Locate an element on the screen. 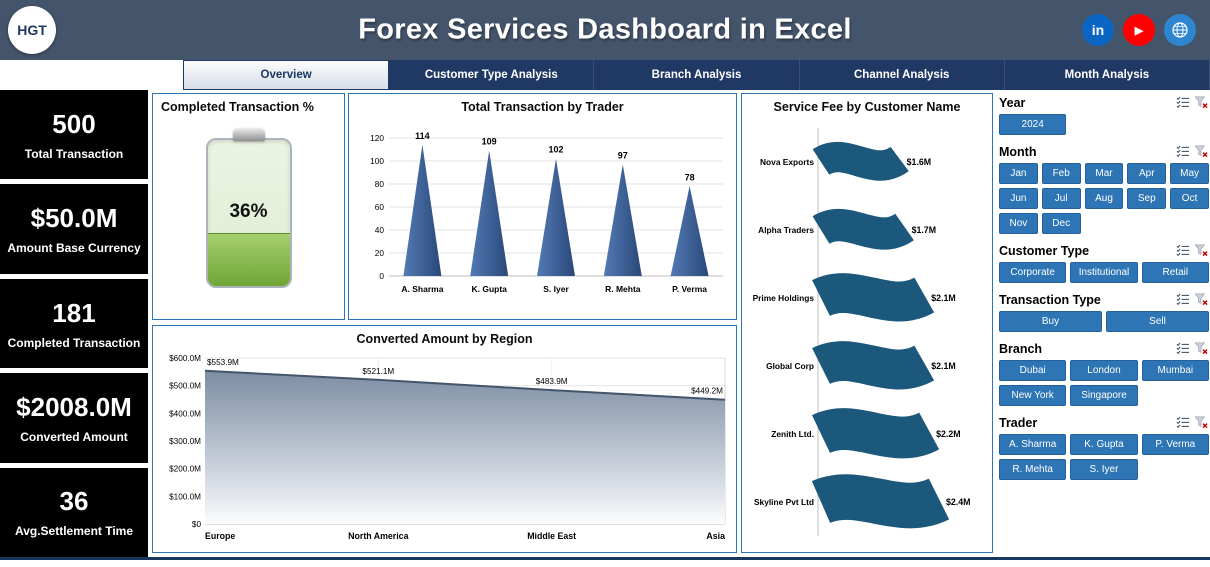 The image size is (1210, 567). y-tick-label: $200.0M is located at coordinates (185, 469).